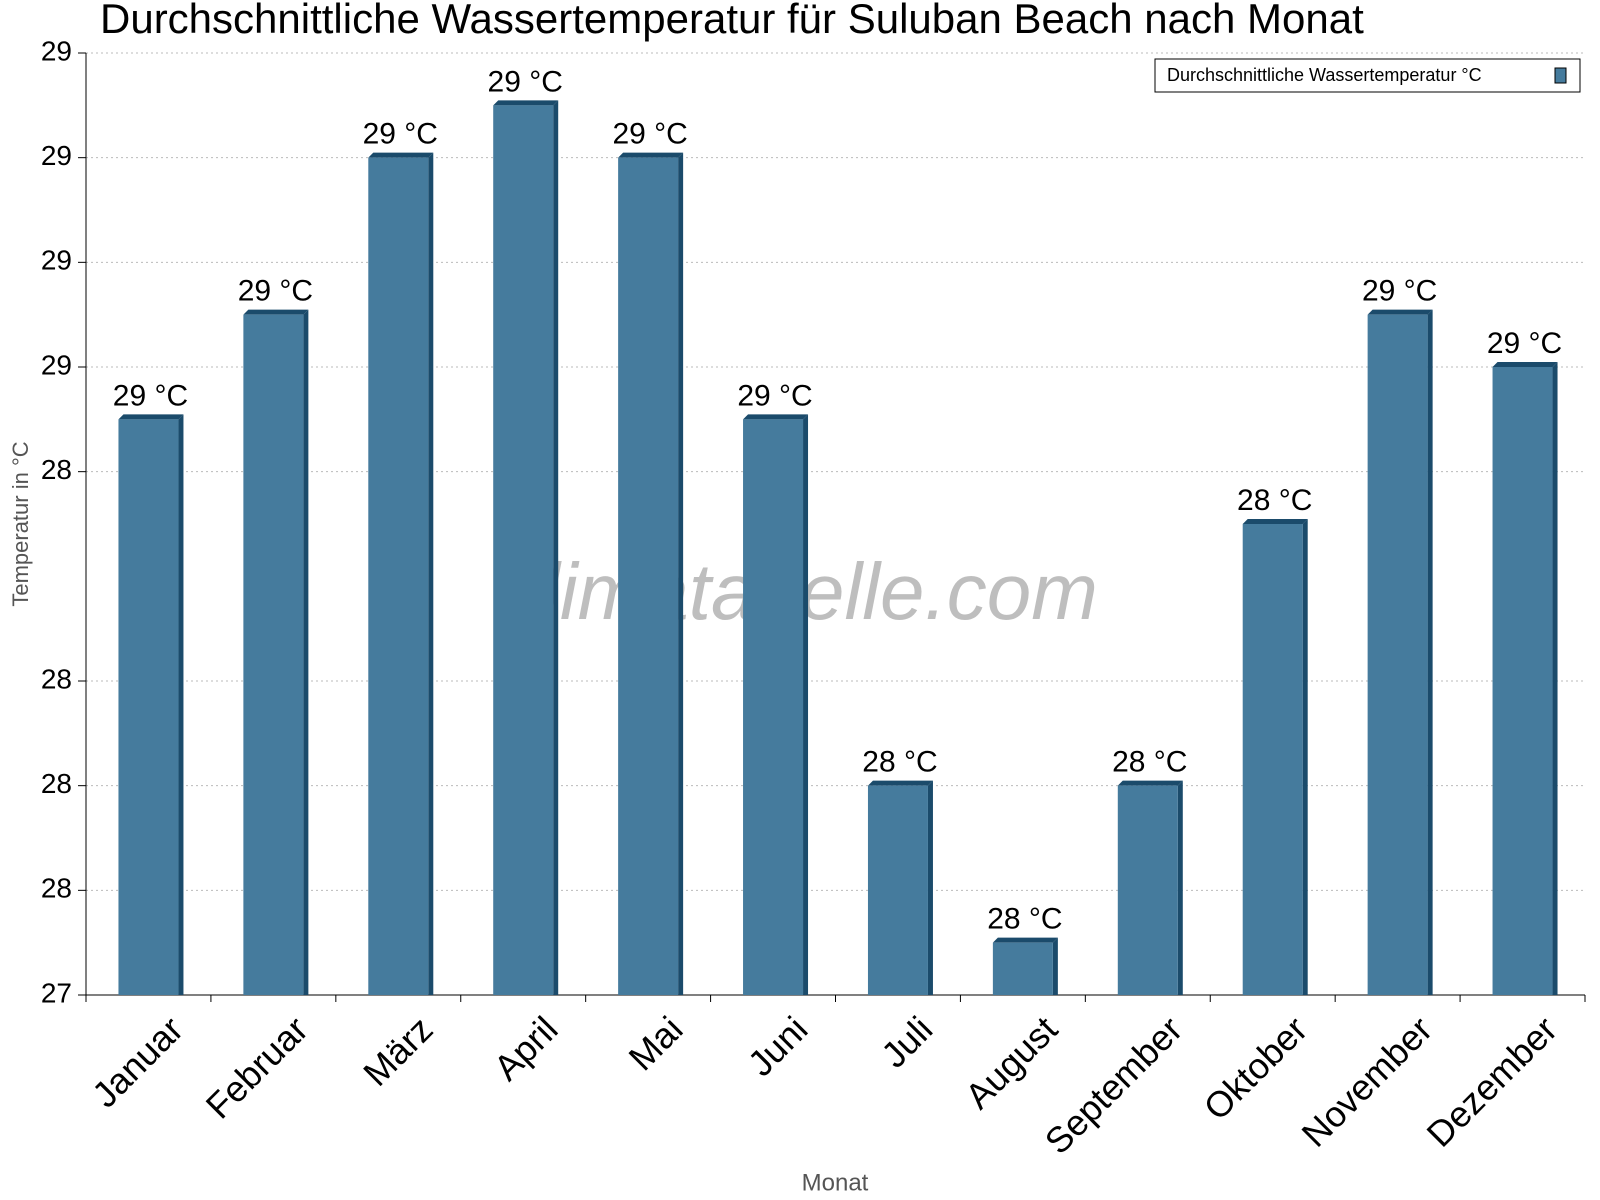 This screenshot has width=1600, height=1200. I want to click on legend-label: Durchschnittliche Wassertemperatur °C, so click(1324, 75).